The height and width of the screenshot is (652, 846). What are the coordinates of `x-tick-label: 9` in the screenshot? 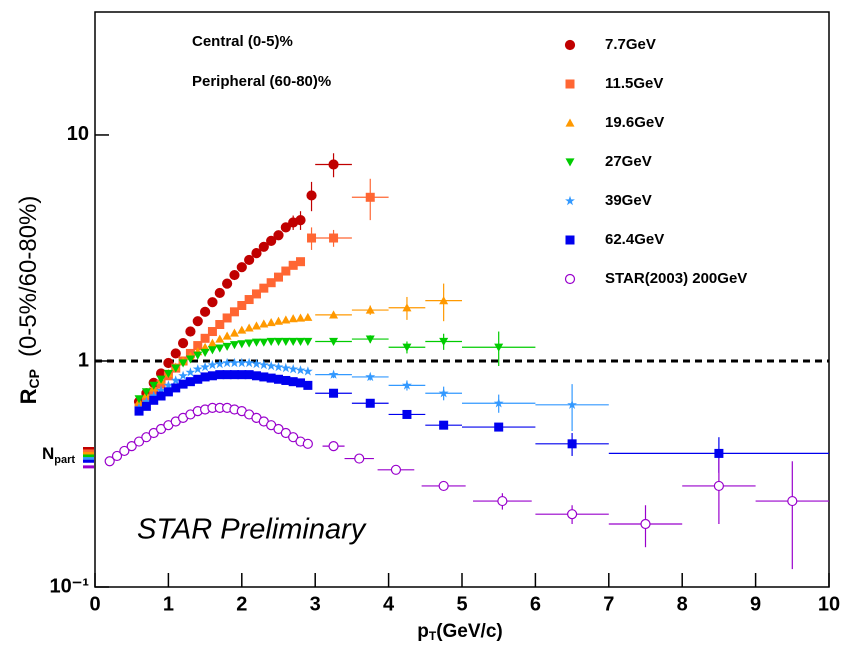 It's located at (755, 604).